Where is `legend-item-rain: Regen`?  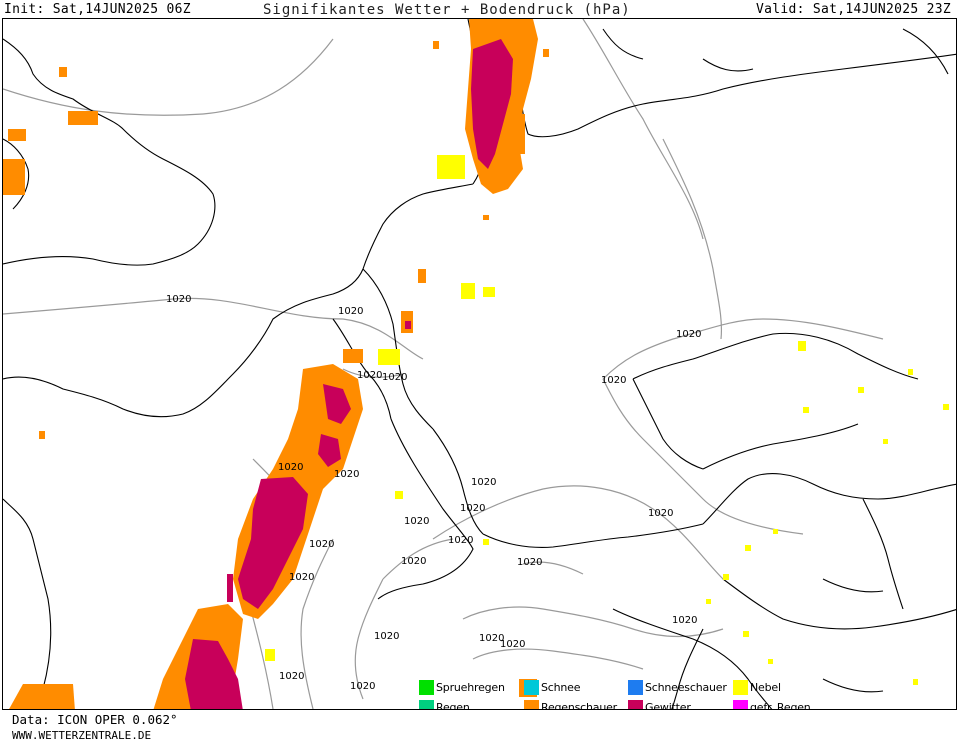 legend-item-rain: Regen is located at coordinates (444, 704).